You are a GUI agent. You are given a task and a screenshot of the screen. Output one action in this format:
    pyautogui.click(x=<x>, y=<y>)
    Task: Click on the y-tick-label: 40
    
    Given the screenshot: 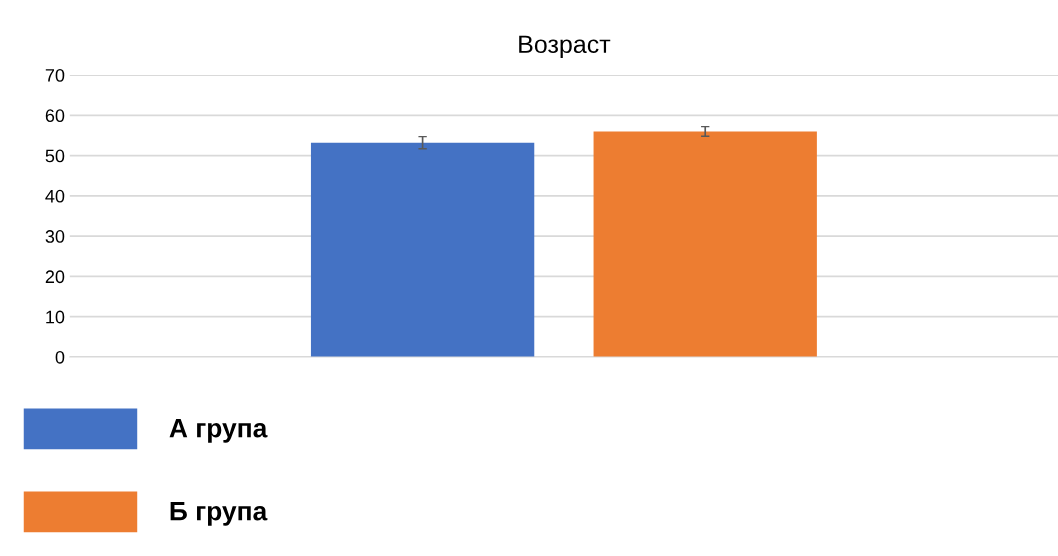 What is the action you would take?
    pyautogui.click(x=55, y=196)
    